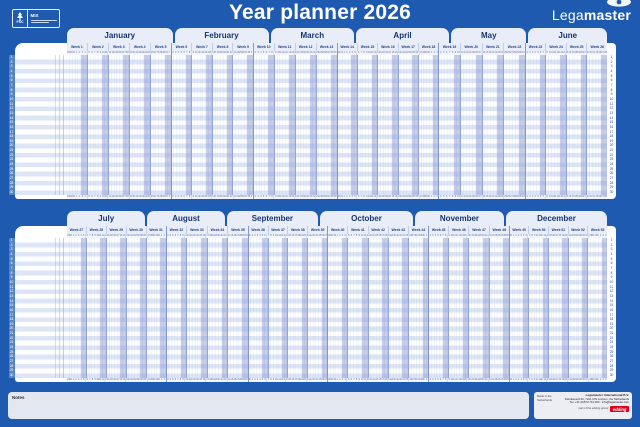 The width and height of the screenshot is (640, 427). Describe the element at coordinates (460, 235) in the screenshot. I see `day-number: 13` at that location.